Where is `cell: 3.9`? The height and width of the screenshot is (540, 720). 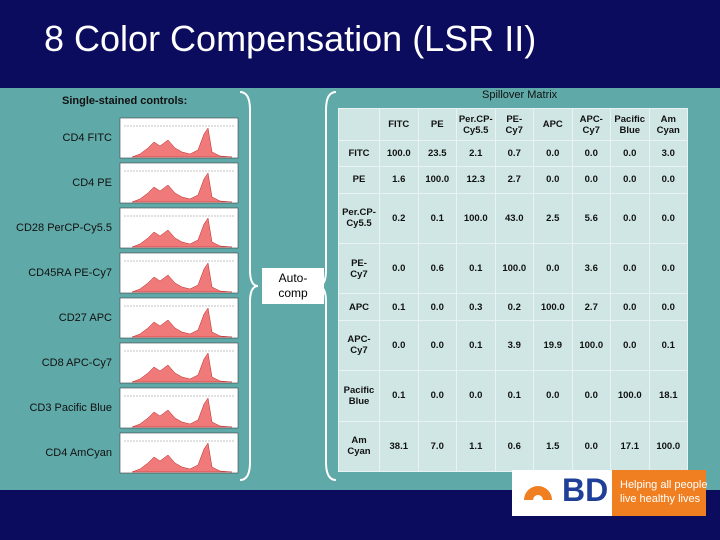 cell: 3.9 is located at coordinates (514, 345).